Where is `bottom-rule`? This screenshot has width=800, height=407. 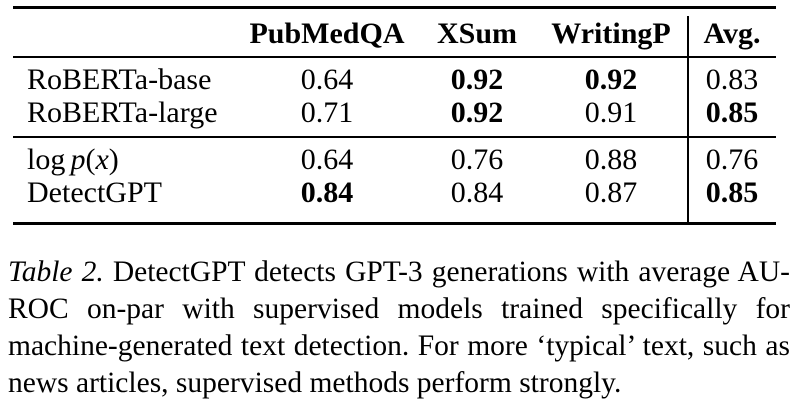
bottom-rule is located at coordinates (394, 223).